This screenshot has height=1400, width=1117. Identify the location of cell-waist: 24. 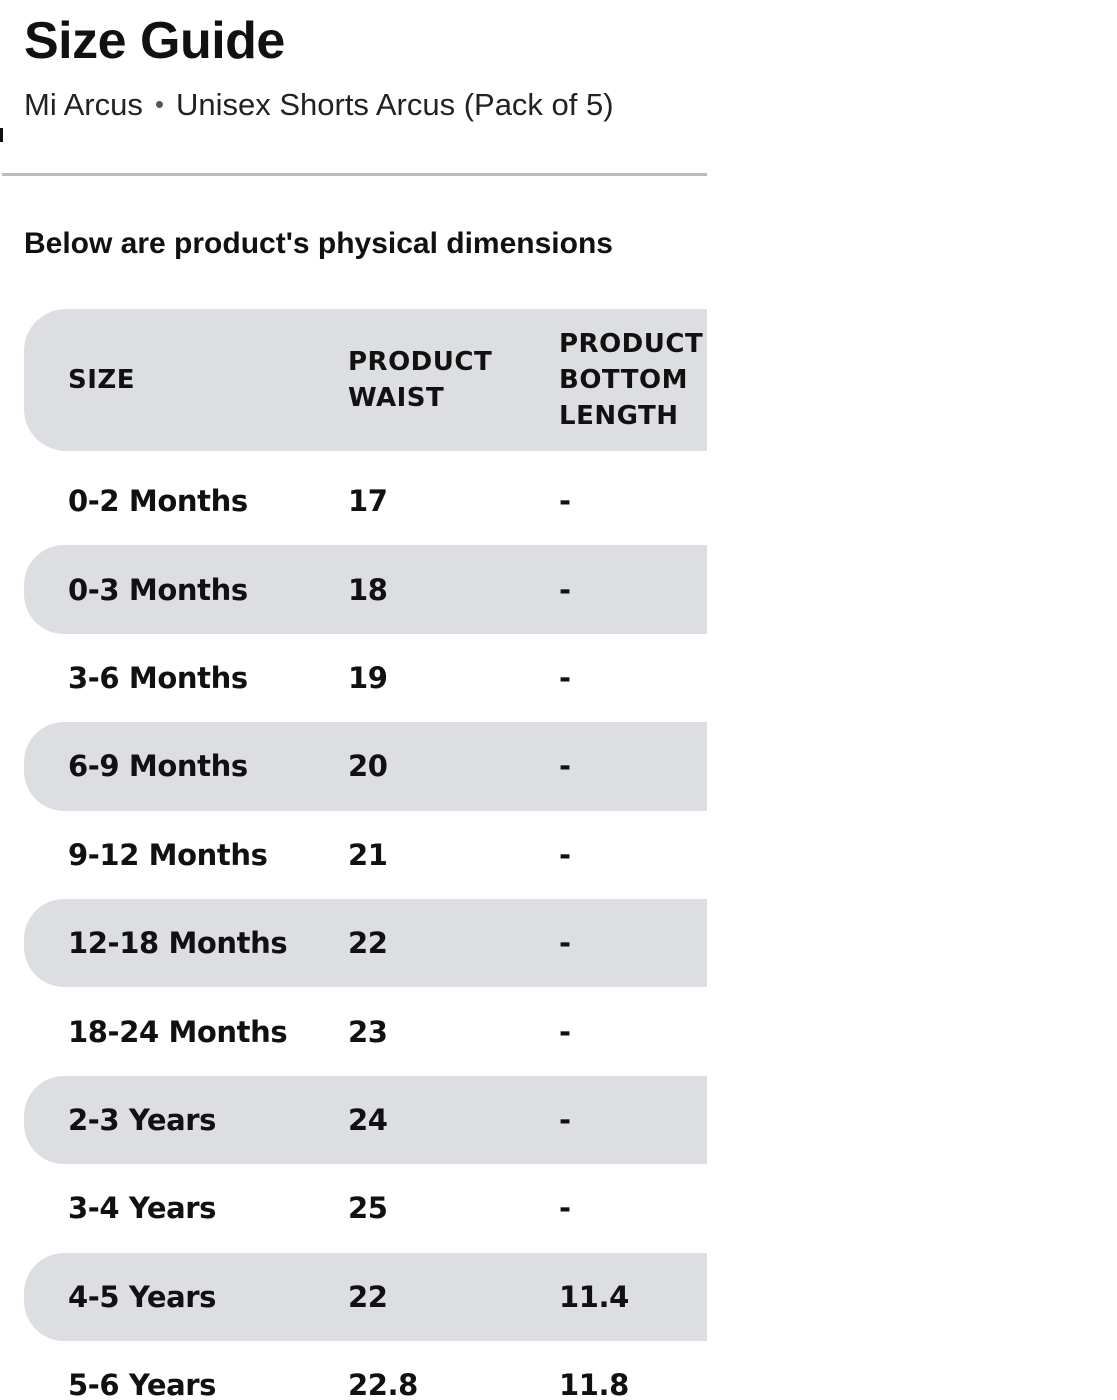
(368, 1119).